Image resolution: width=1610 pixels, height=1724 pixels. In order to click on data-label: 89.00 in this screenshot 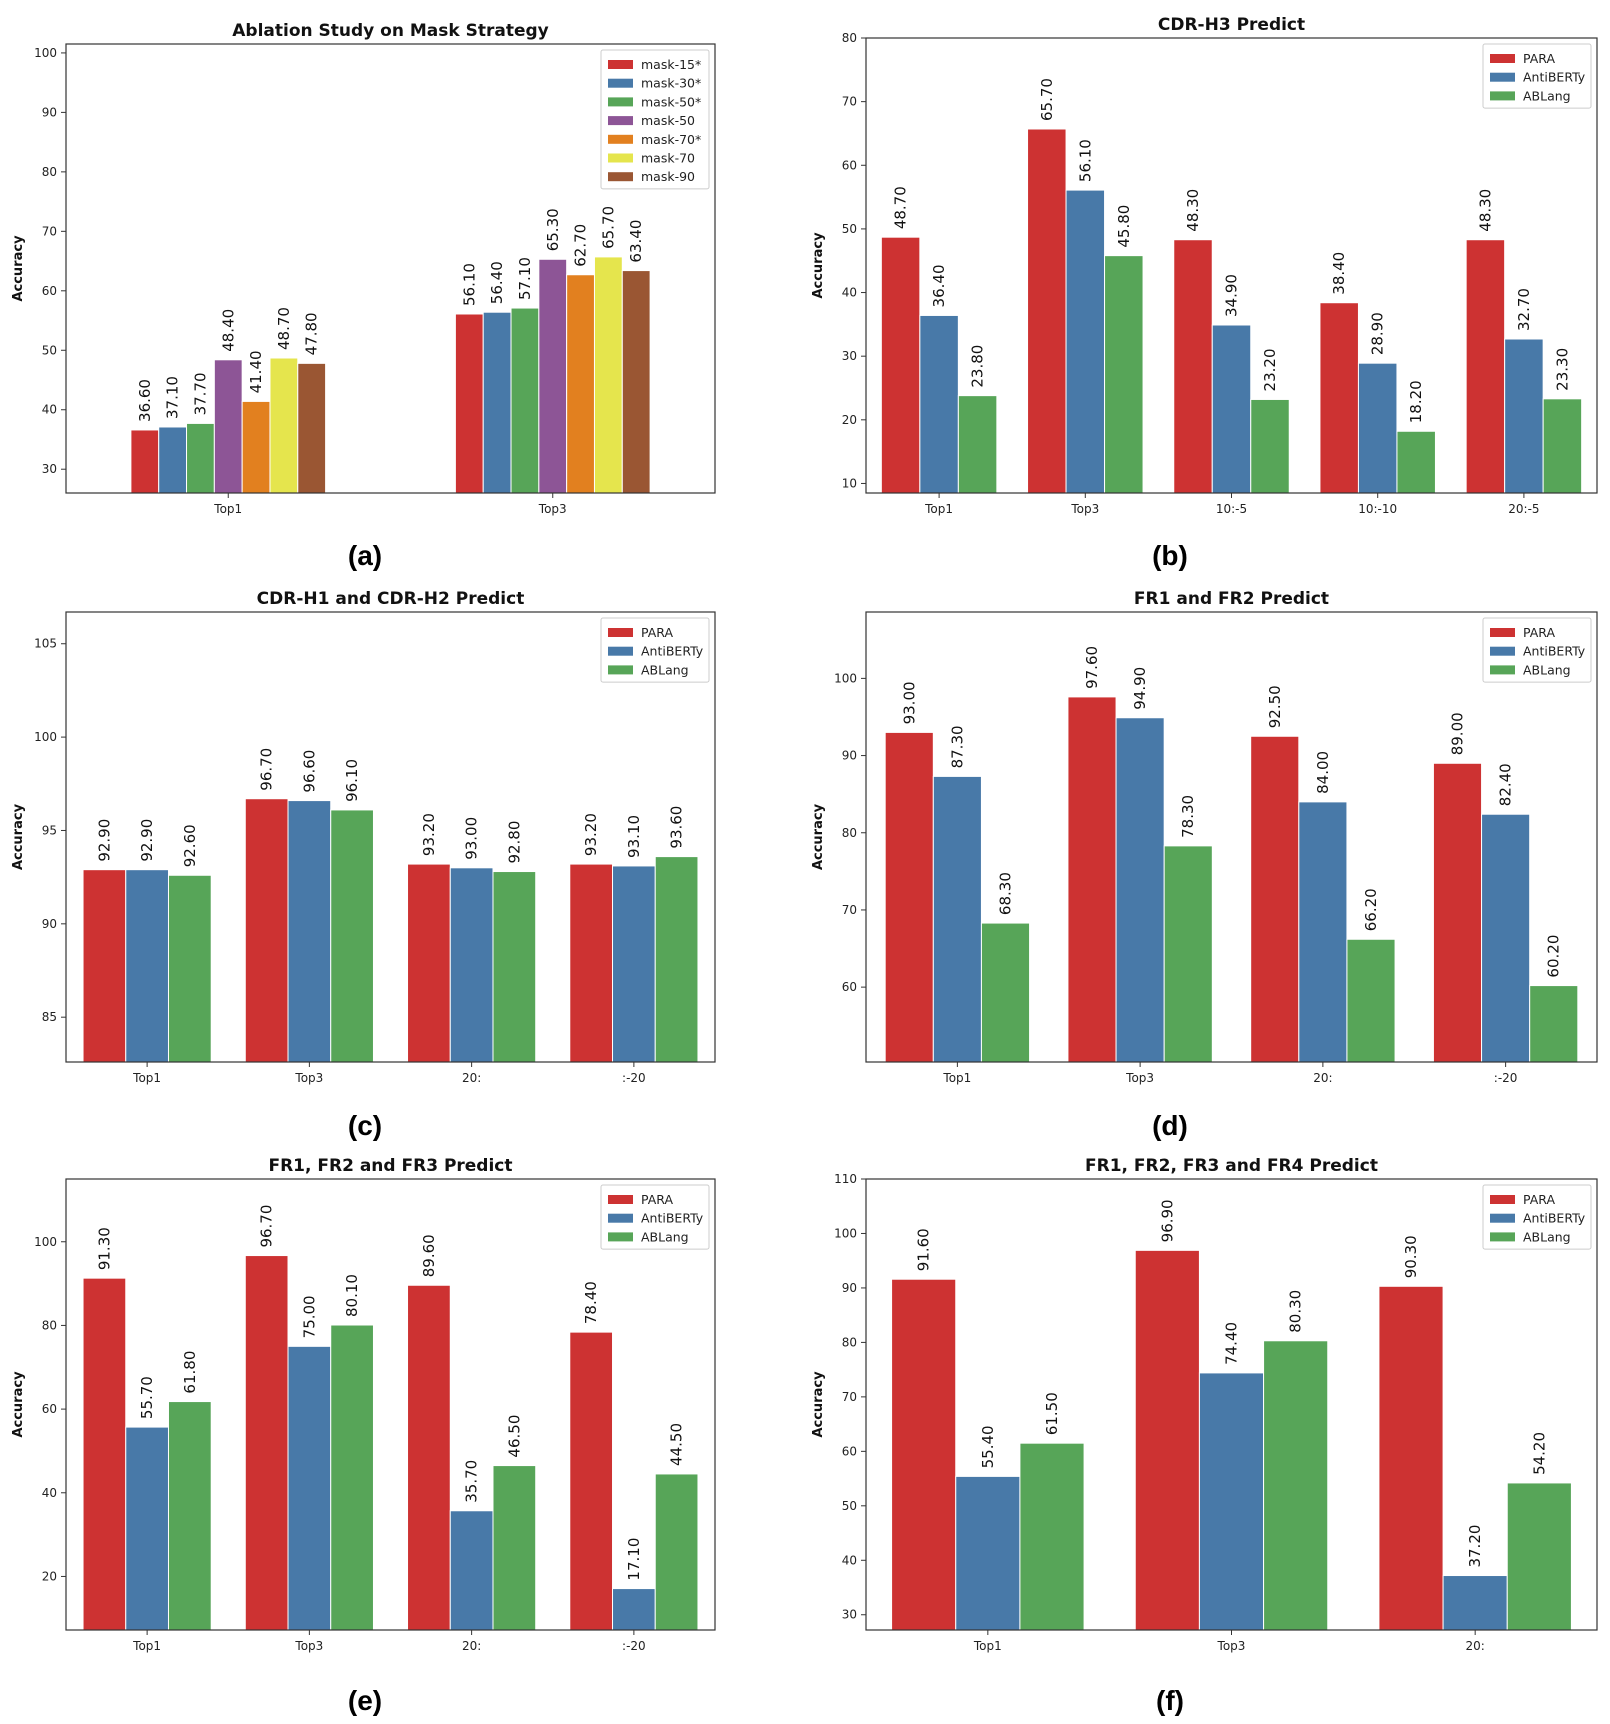, I will do `click(1458, 733)`.